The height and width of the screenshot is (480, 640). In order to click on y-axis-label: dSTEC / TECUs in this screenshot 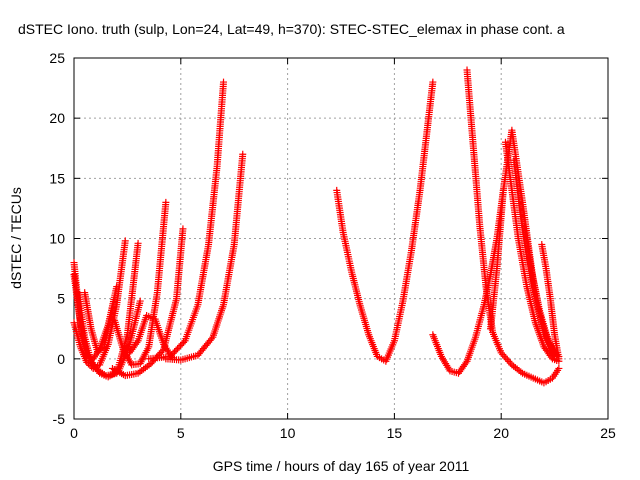, I will do `click(16, 238)`.